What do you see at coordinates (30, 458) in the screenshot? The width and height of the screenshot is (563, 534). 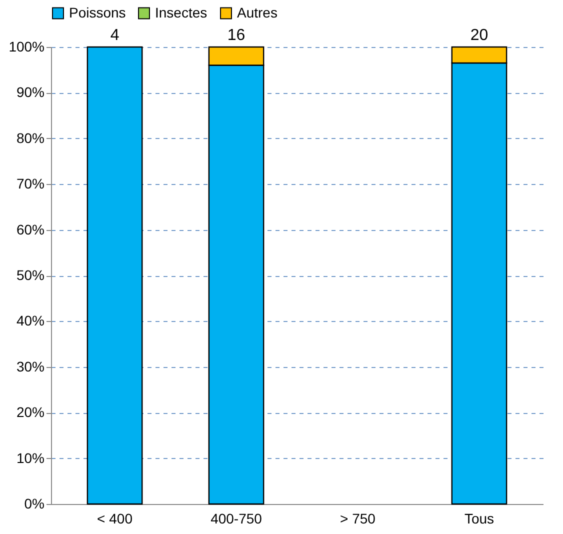 I see `y-tick-label: 10%` at bounding box center [30, 458].